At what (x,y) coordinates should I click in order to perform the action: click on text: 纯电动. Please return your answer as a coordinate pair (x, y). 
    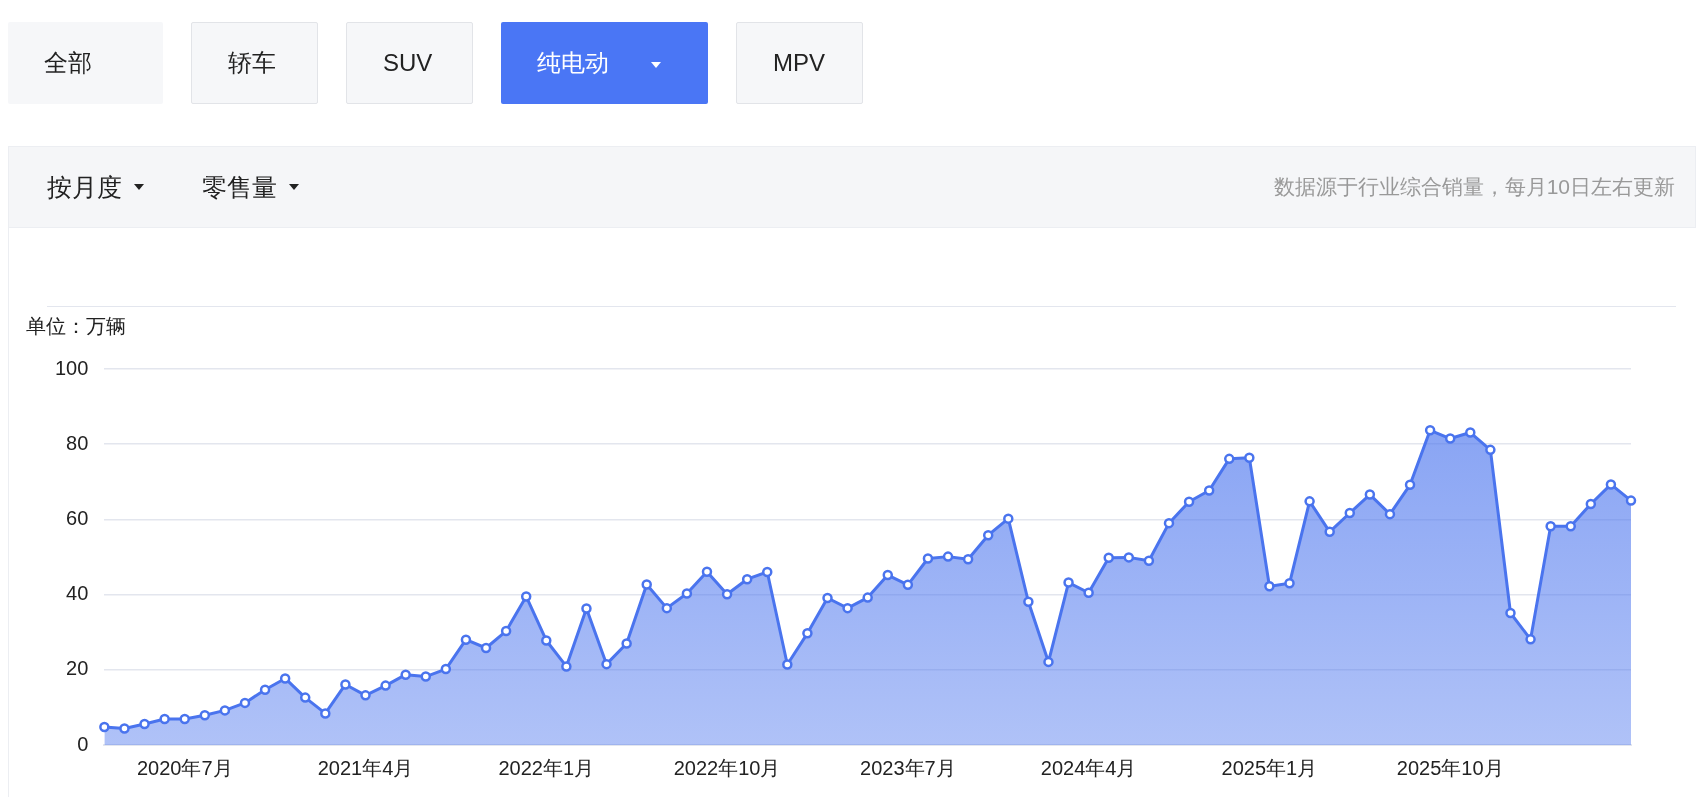
    Looking at the image, I should click on (573, 63).